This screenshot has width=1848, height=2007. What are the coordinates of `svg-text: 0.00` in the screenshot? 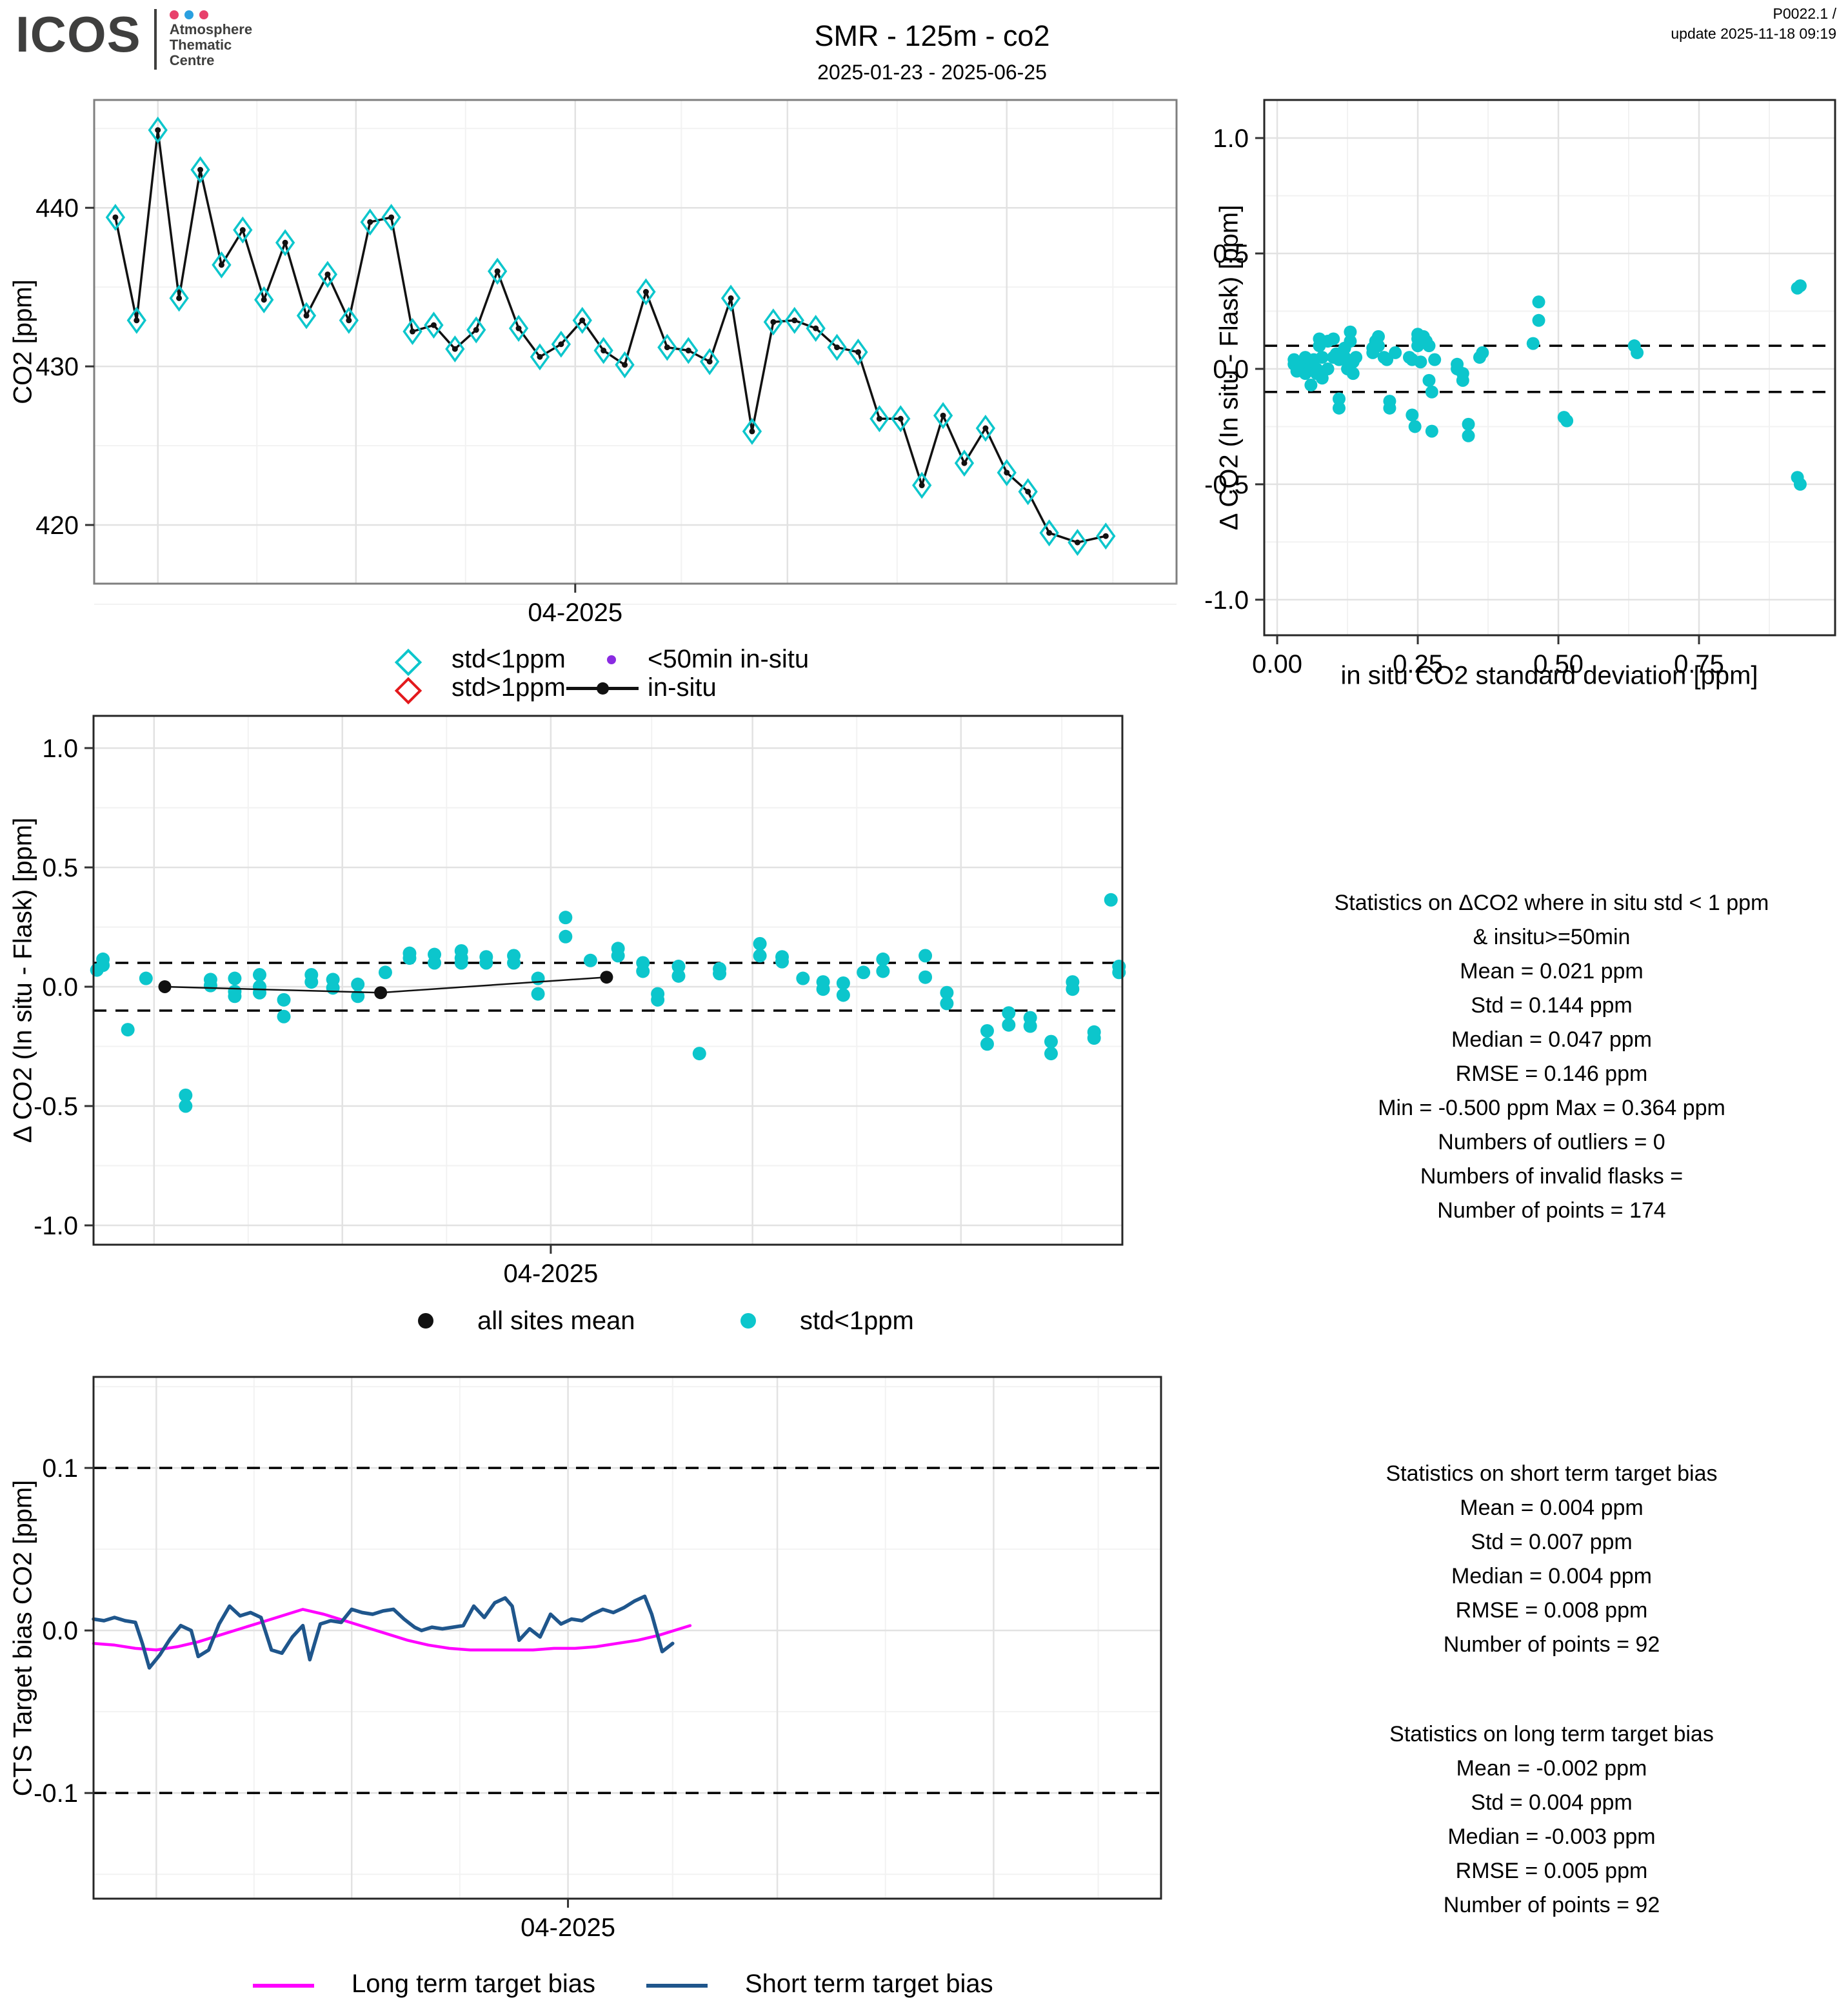 It's located at (1277, 664).